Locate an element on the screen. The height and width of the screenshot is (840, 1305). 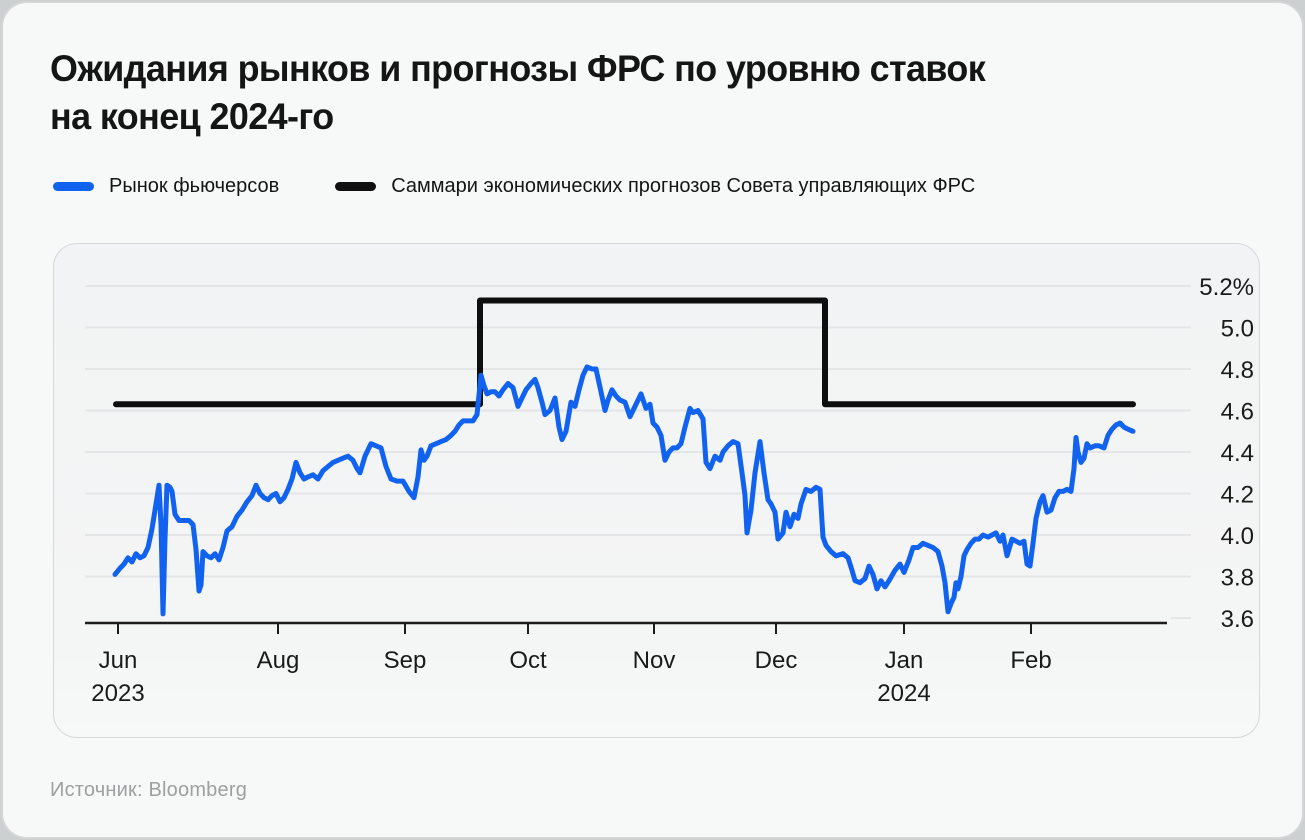
futures-line-swatch is located at coordinates (73, 186).